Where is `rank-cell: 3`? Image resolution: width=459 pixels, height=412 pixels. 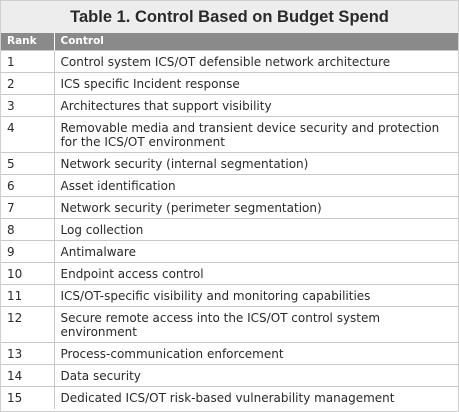
rank-cell: 3 is located at coordinates (28, 105).